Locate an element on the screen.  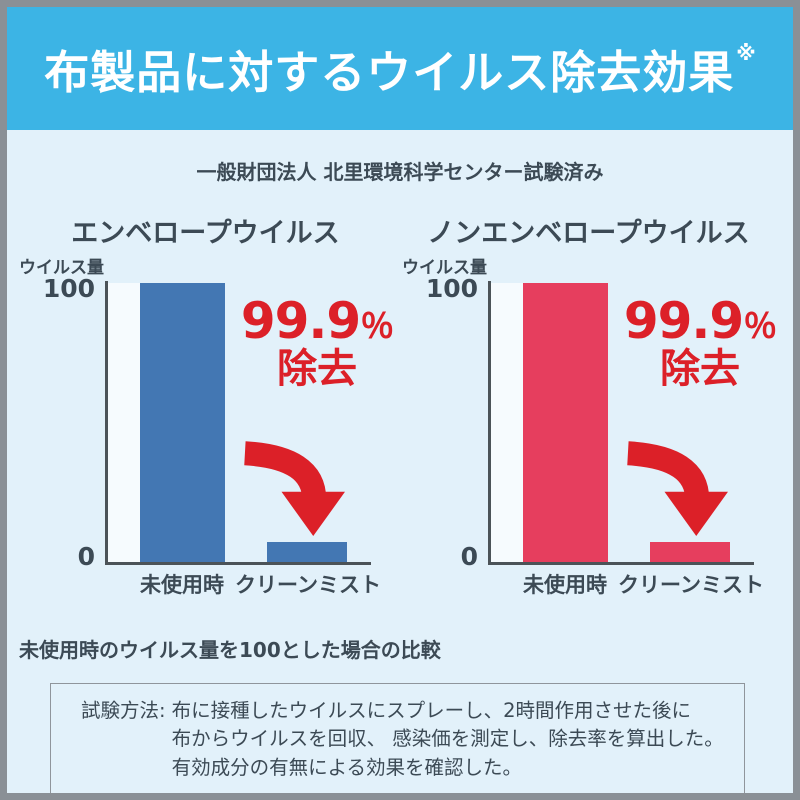
page-title: 布製品に対するウイルス除去効果 is located at coordinates (389, 72).